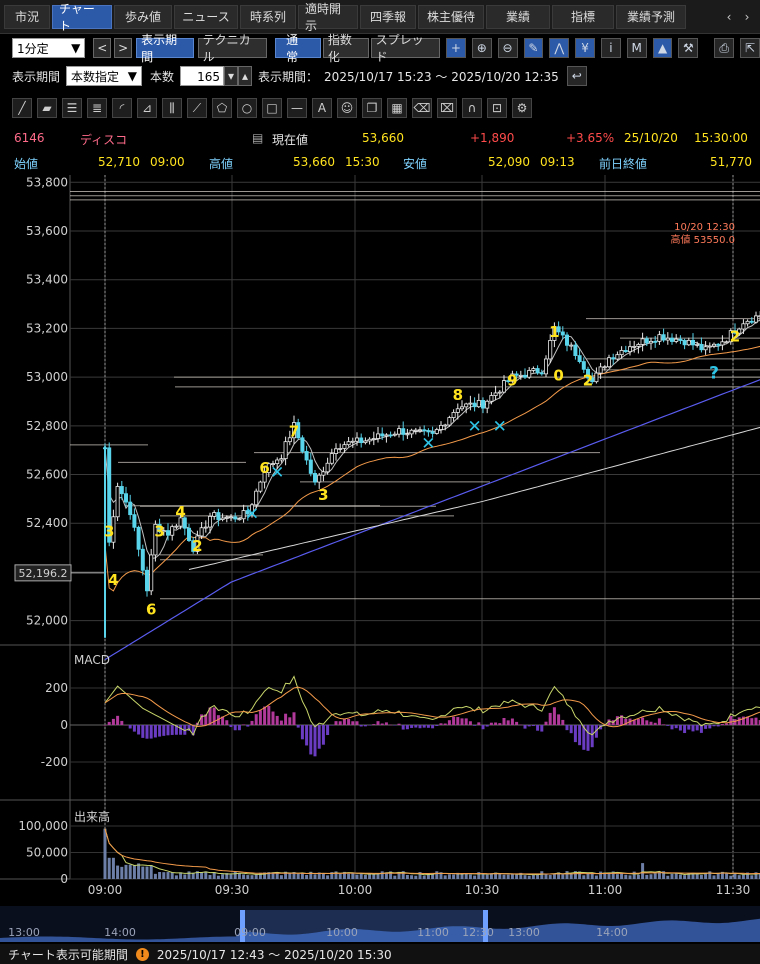 This screenshot has height=964, width=760. Describe the element at coordinates (47, 328) in the screenshot. I see `price-tick-label: 53,200` at that location.